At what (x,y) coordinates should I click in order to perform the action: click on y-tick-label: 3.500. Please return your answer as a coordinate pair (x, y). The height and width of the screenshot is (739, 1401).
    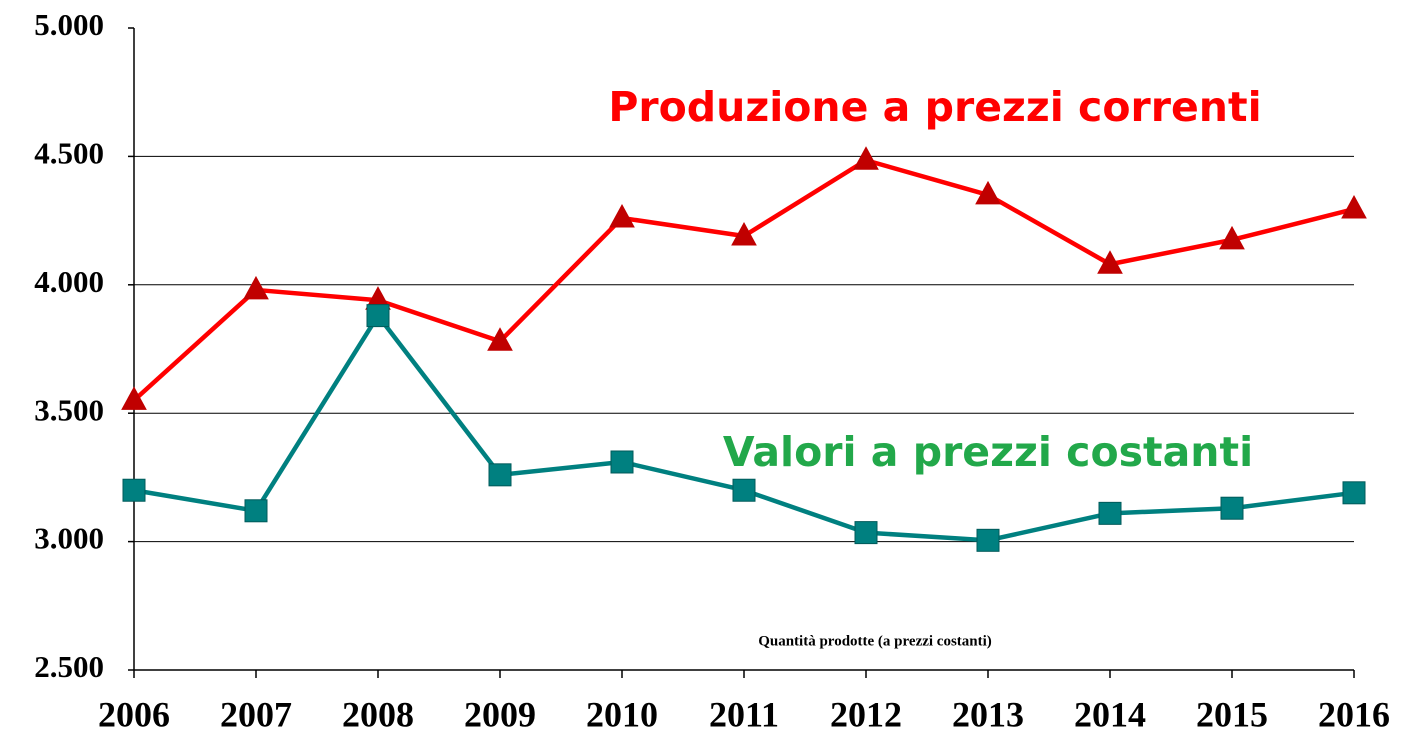
    Looking at the image, I should click on (69, 409).